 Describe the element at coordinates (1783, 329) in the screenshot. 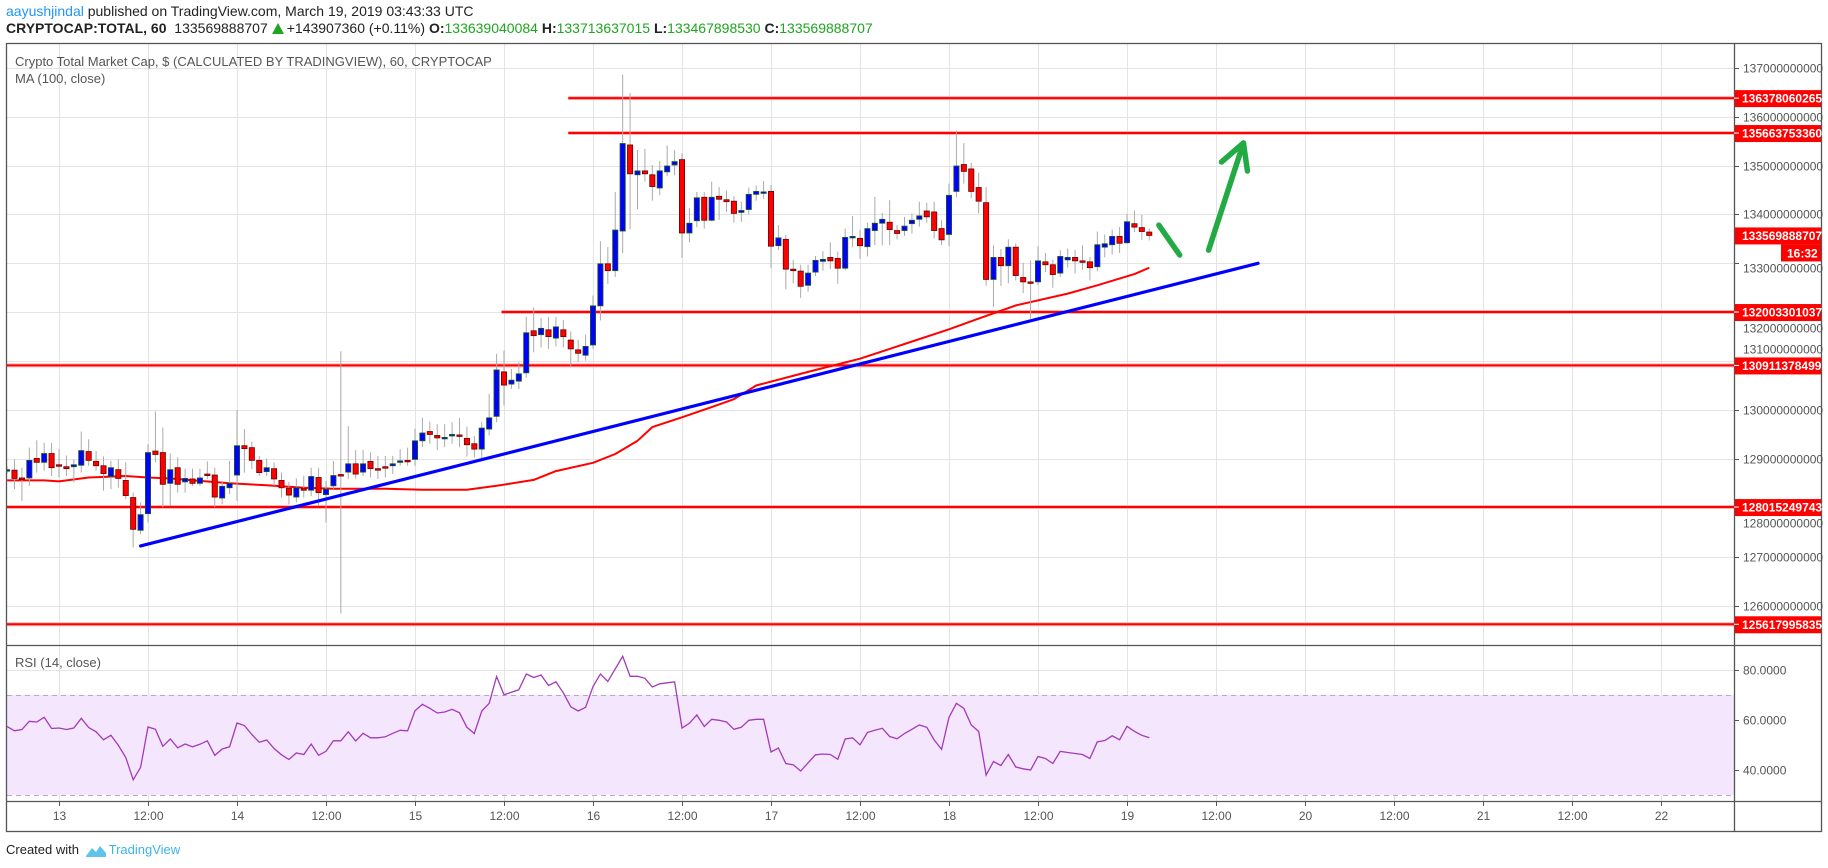

I see `price-axis-label: 132000000000` at that location.